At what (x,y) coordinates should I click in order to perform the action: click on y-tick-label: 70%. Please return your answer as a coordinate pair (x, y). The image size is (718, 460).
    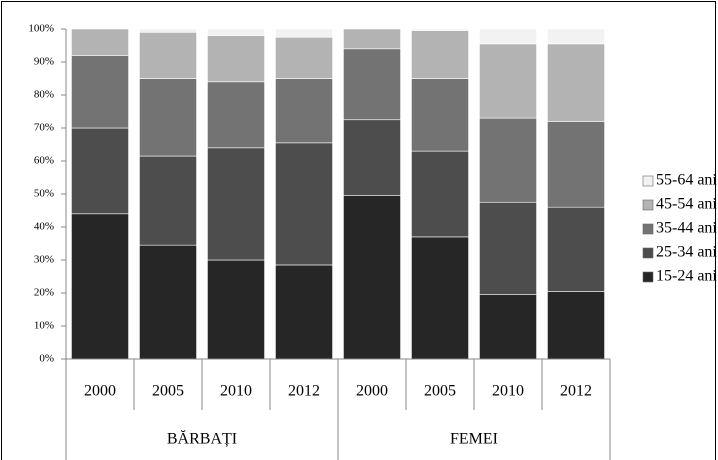
    Looking at the image, I should click on (44, 128).